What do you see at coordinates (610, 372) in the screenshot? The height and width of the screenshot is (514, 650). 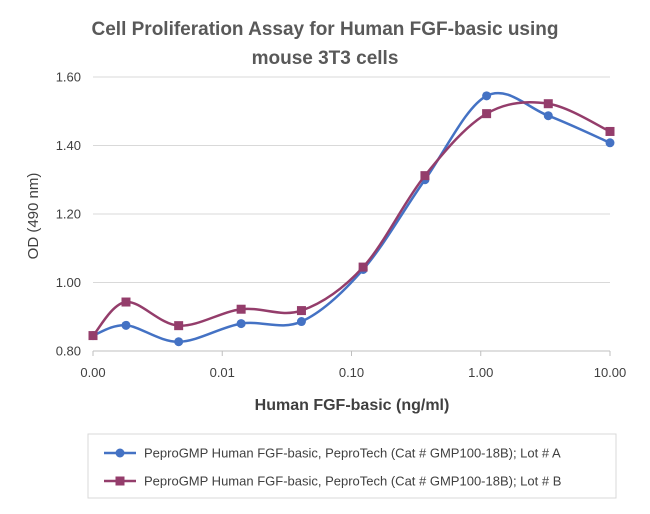 I see `x-tick-label: 10.00` at bounding box center [610, 372].